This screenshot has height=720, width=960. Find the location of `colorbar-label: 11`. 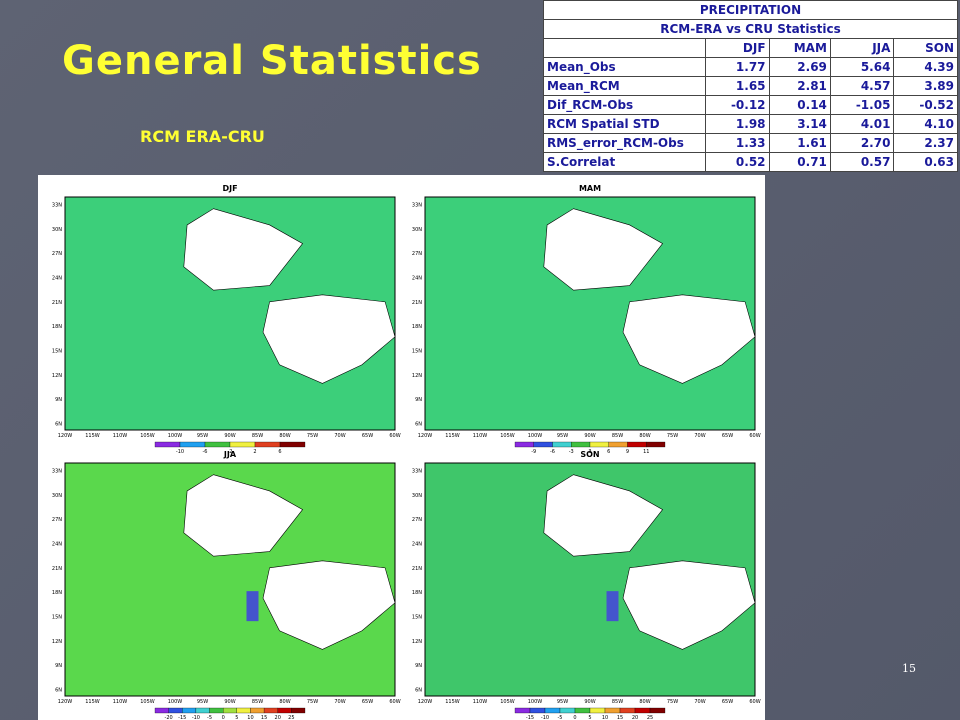

colorbar-label: 11 is located at coordinates (646, 452).